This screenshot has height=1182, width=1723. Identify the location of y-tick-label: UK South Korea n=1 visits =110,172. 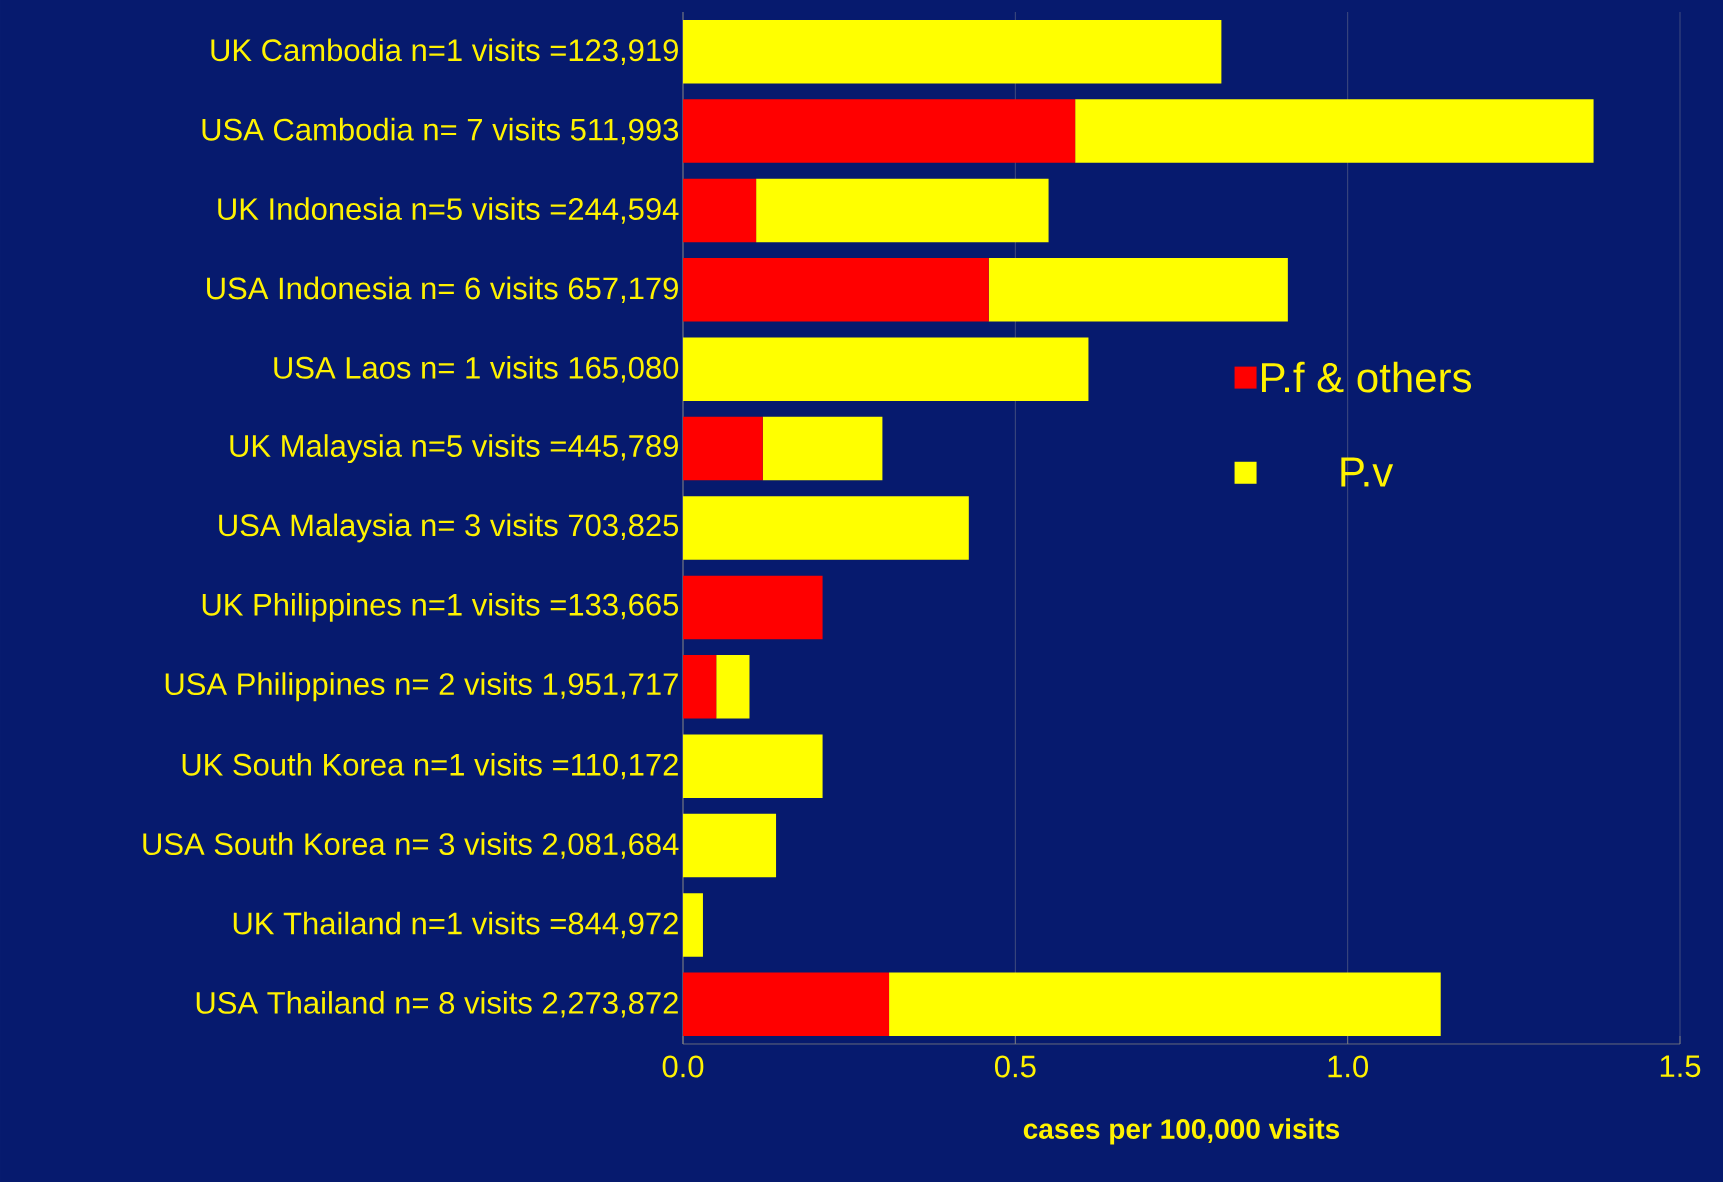
(430, 766).